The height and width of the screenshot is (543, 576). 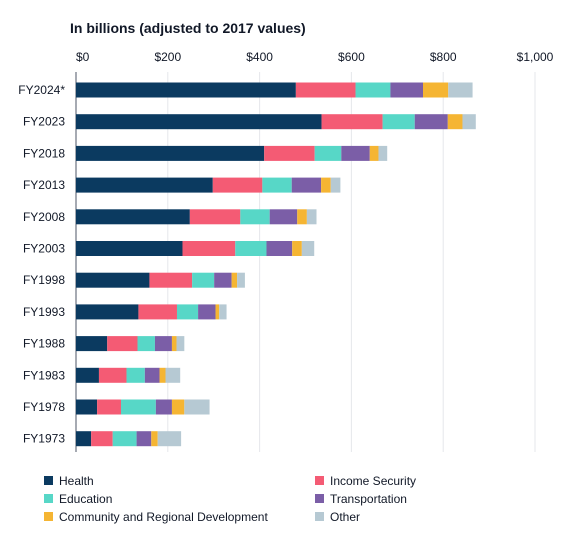 What do you see at coordinates (44, 153) in the screenshot?
I see `category-label: FY2018` at bounding box center [44, 153].